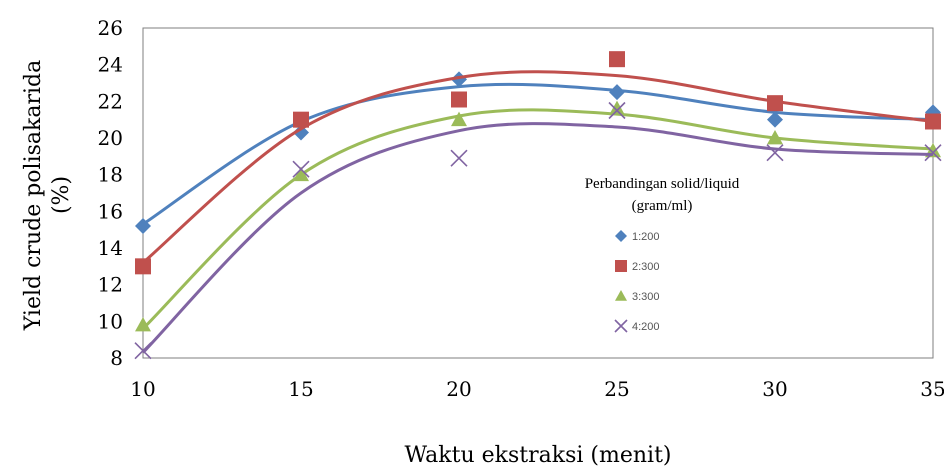  Describe the element at coordinates (110, 285) in the screenshot. I see `y-tick-label: 12` at that location.